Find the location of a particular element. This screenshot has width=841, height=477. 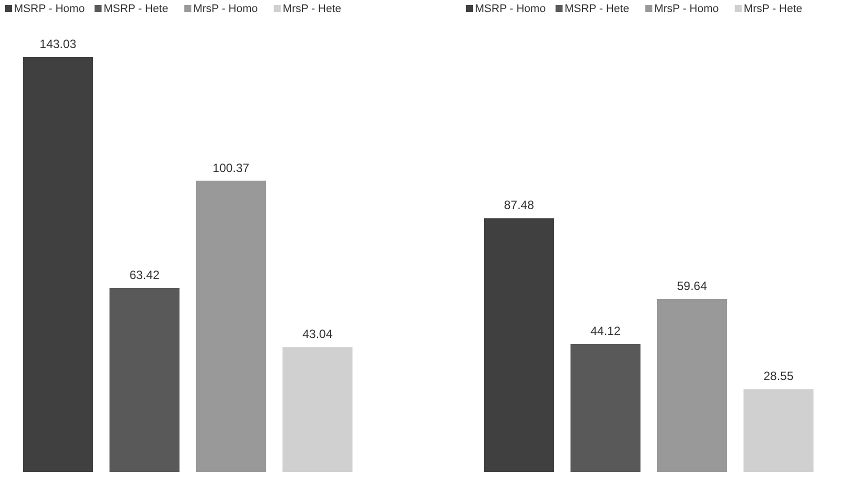

data-label: 44.12 is located at coordinates (605, 331).